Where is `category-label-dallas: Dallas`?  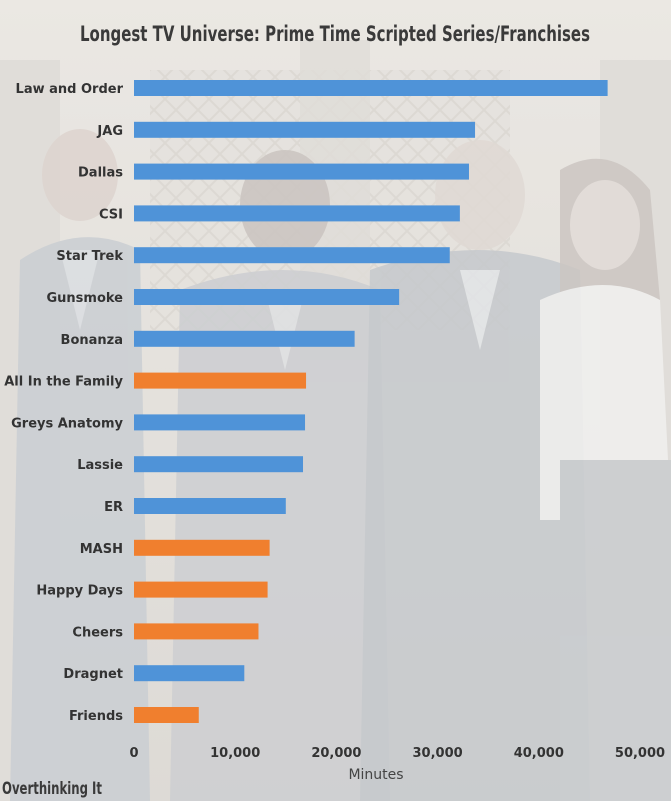
category-label-dallas: Dallas is located at coordinates (100, 173).